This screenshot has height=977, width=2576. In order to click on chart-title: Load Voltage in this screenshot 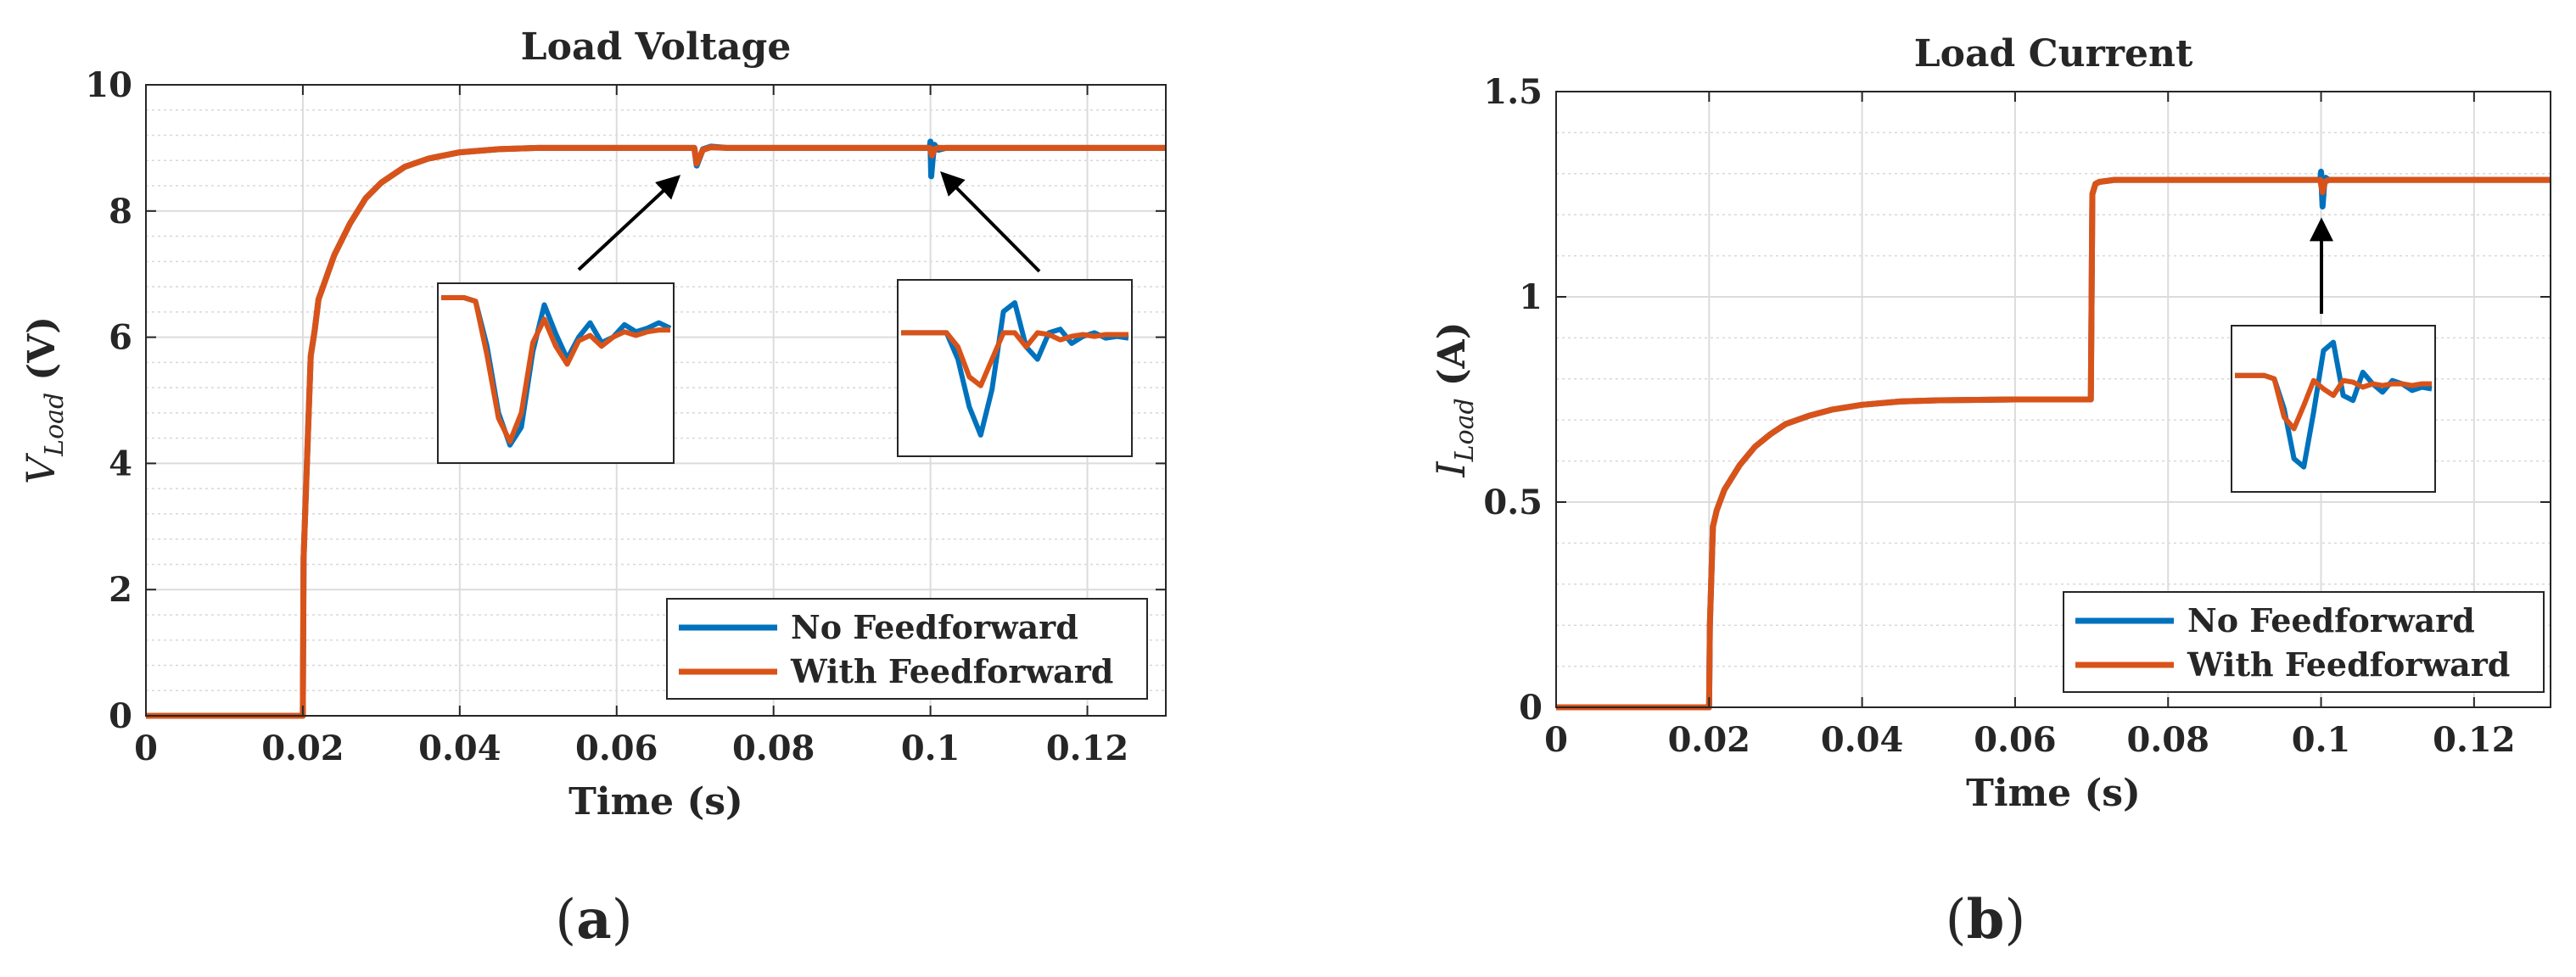, I will do `click(656, 47)`.